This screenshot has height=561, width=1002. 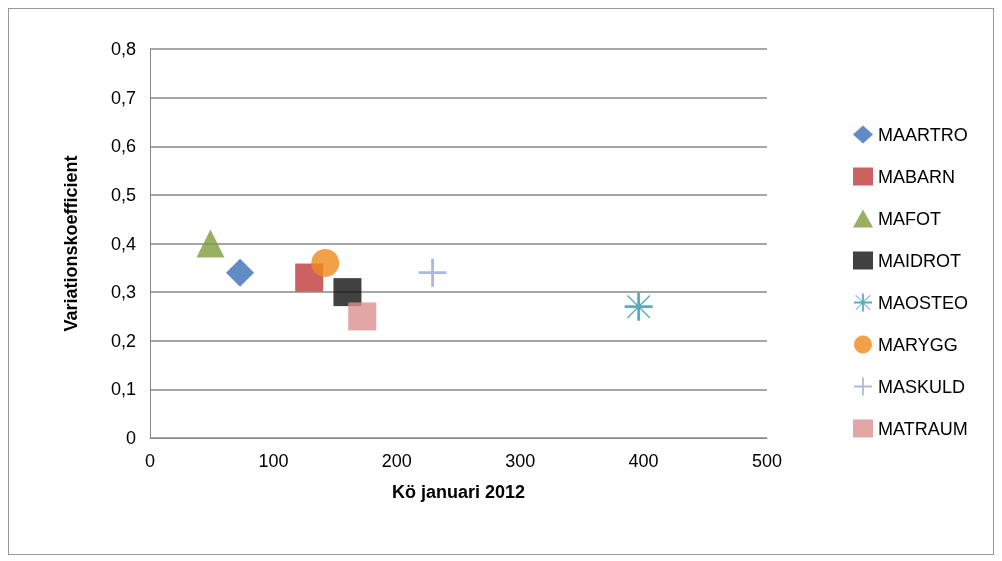 I want to click on legend-label: MASKULD, so click(x=921, y=386).